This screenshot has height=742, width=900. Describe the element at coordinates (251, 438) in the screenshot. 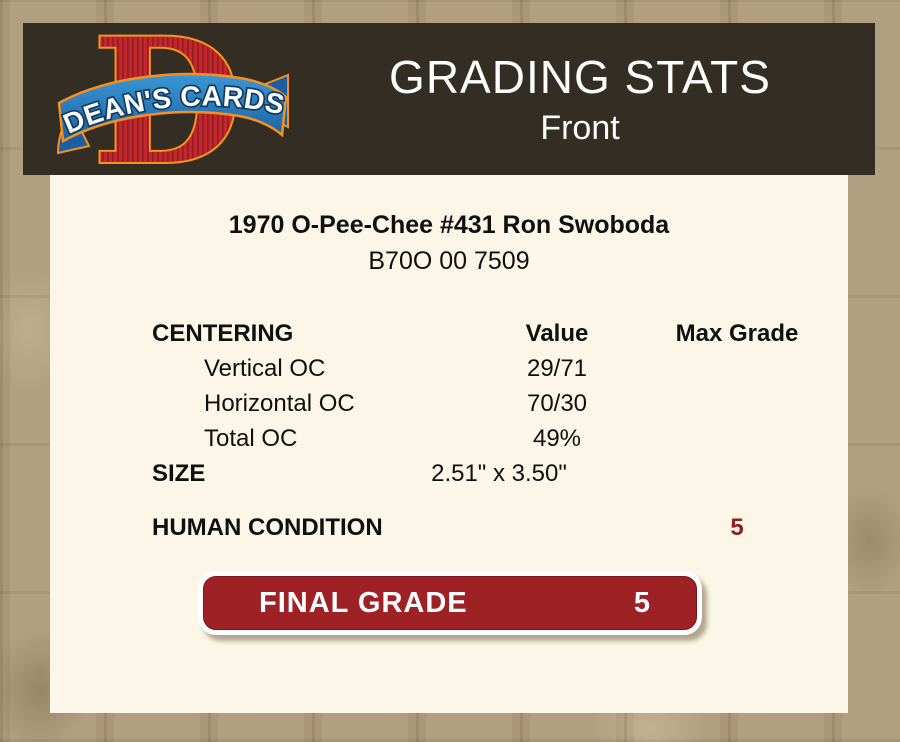

I see `row-label: Total OC` at that location.